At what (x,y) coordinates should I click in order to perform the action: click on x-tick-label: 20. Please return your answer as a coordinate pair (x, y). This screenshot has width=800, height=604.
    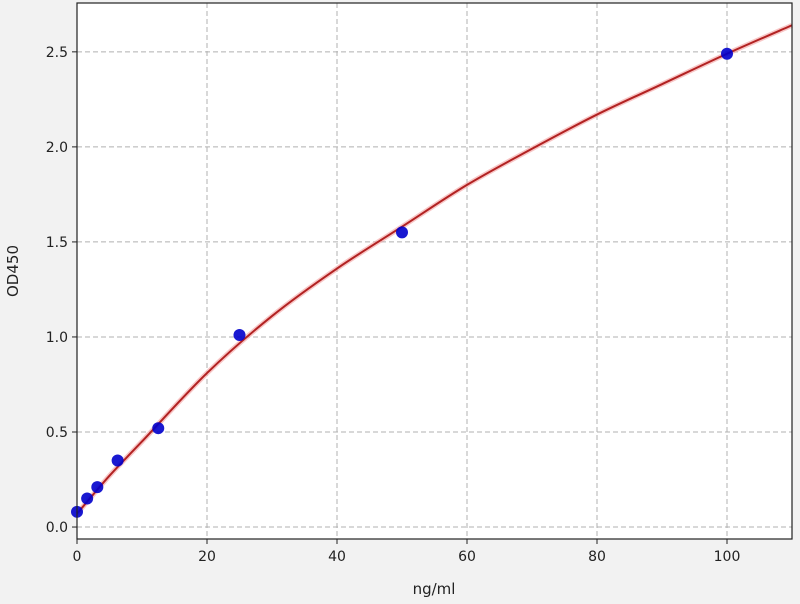
    Looking at the image, I should click on (207, 557).